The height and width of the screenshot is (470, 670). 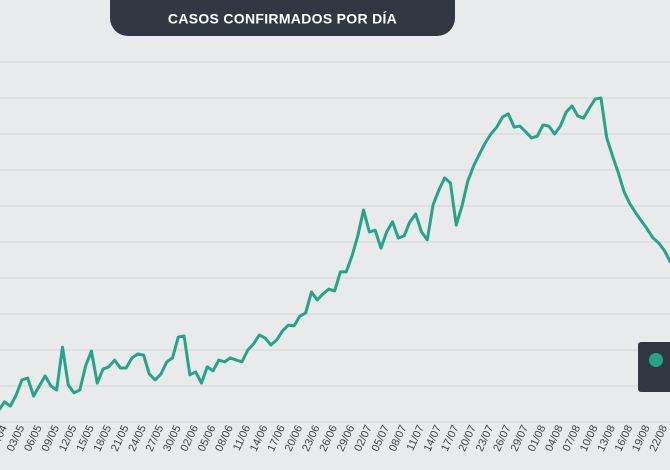 I want to click on legend, so click(x=654, y=367).